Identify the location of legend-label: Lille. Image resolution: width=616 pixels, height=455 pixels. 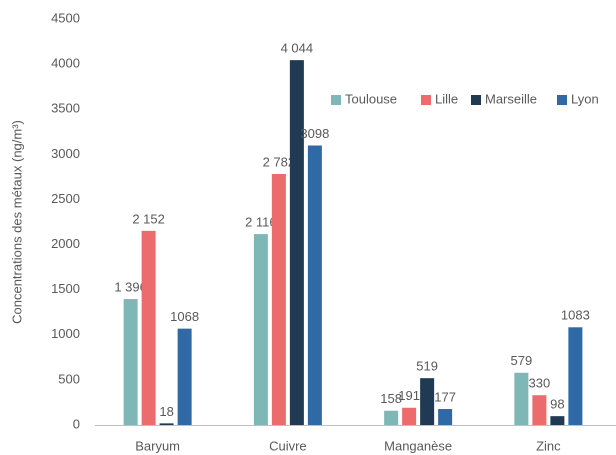
(446, 98).